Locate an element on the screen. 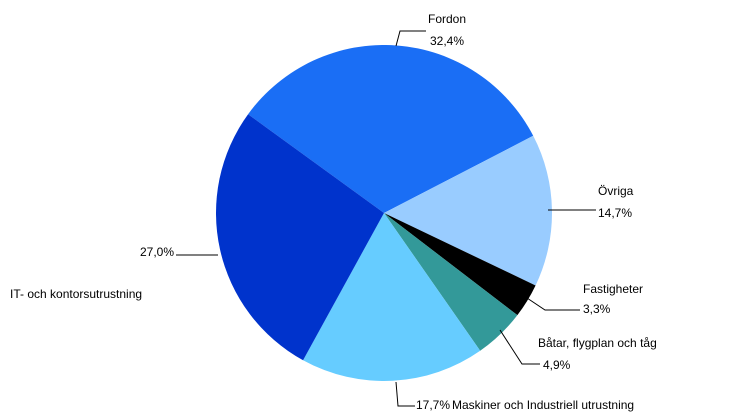 This screenshot has width=743, height=416. slice-value-label: 27,0% is located at coordinates (157, 252).